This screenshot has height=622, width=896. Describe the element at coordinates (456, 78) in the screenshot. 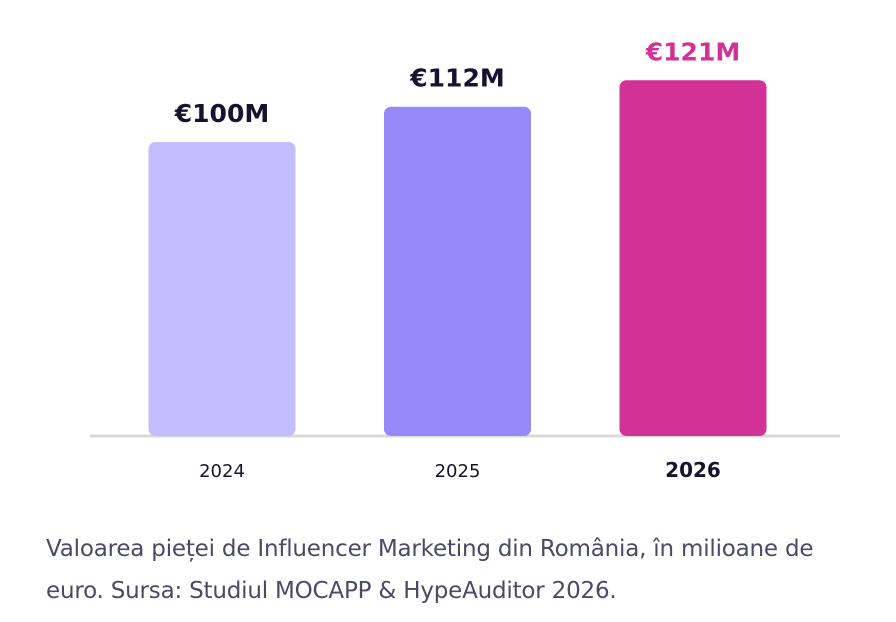

I see `value-label-2025: €112M` at that location.